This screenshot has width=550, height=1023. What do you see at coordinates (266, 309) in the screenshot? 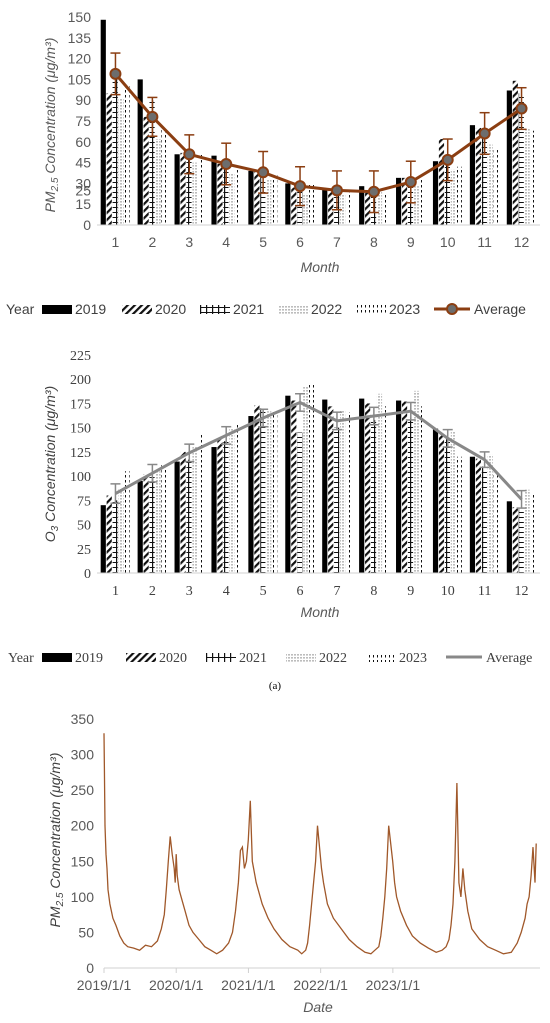
I see `chart1-legend: Year 2019 2020 2021 2022 2023 Average` at bounding box center [266, 309].